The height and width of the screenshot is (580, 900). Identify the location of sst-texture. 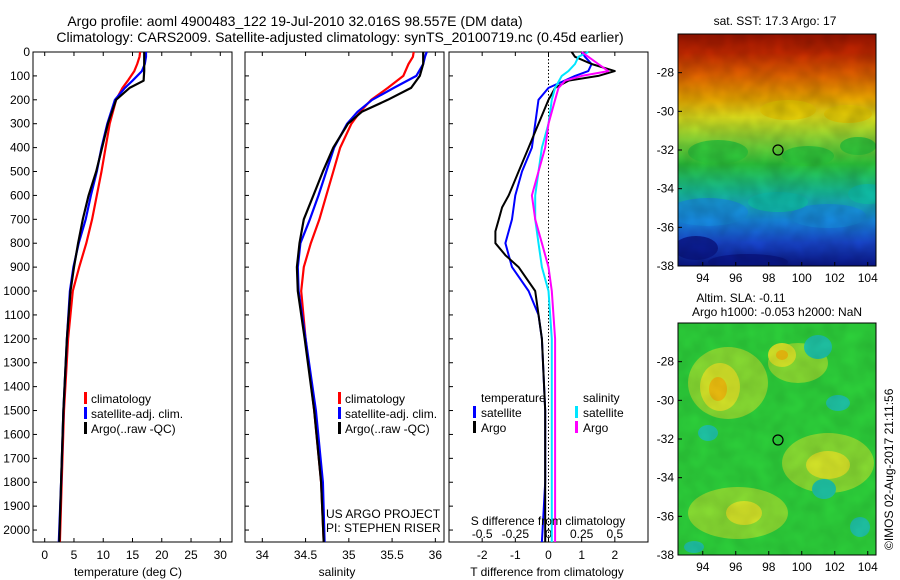
(777, 150).